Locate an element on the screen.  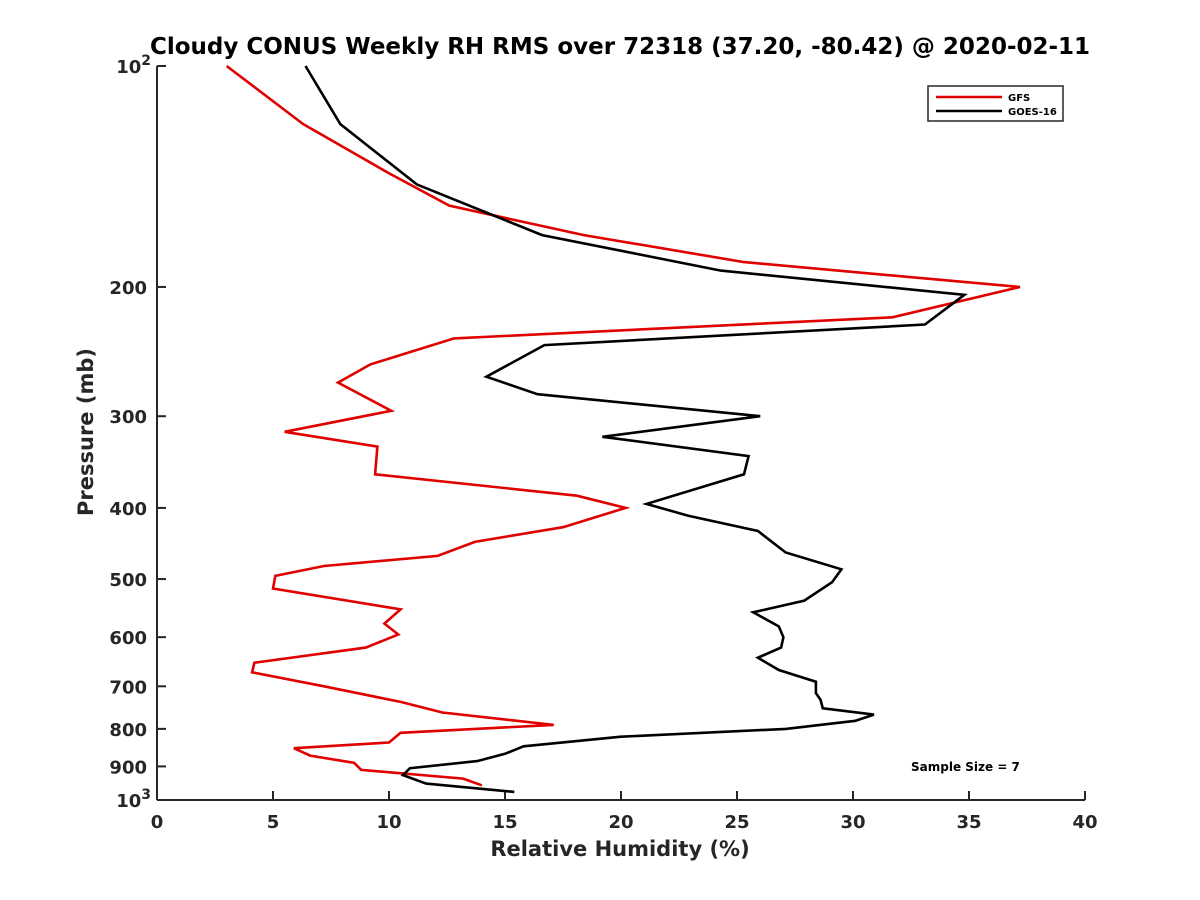
y-tick-label: 600 is located at coordinates (128, 638).